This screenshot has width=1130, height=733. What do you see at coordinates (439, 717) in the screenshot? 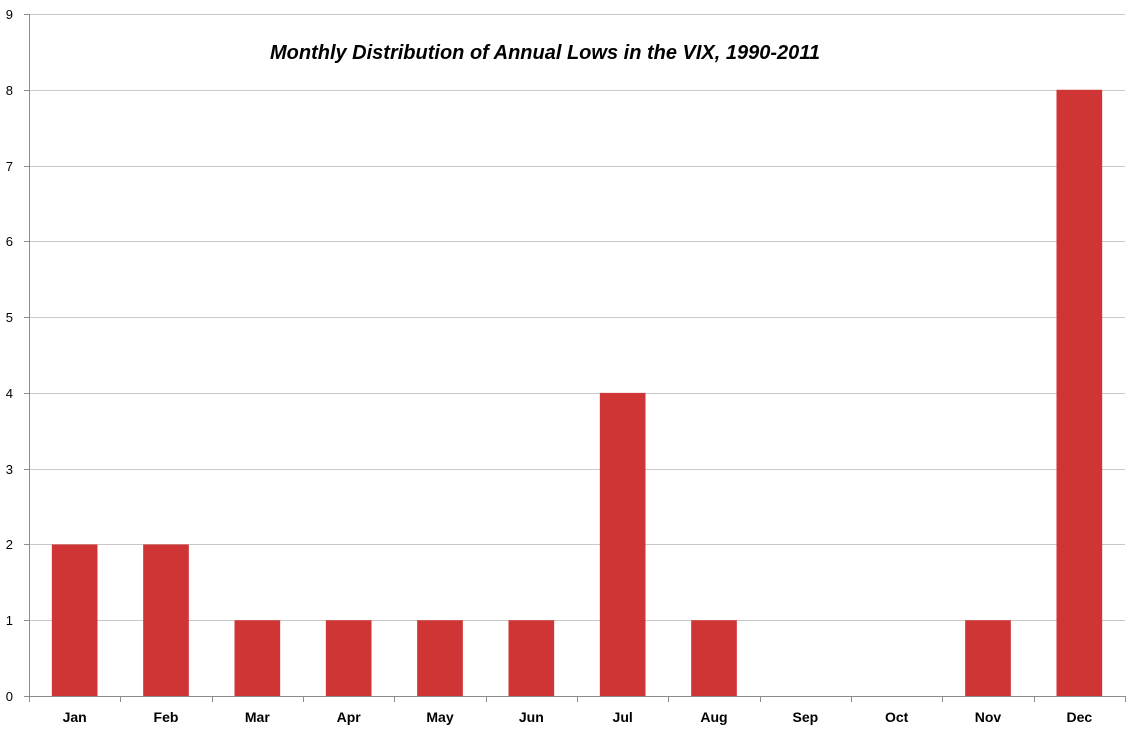
I see `x-tick-label: May` at bounding box center [439, 717].